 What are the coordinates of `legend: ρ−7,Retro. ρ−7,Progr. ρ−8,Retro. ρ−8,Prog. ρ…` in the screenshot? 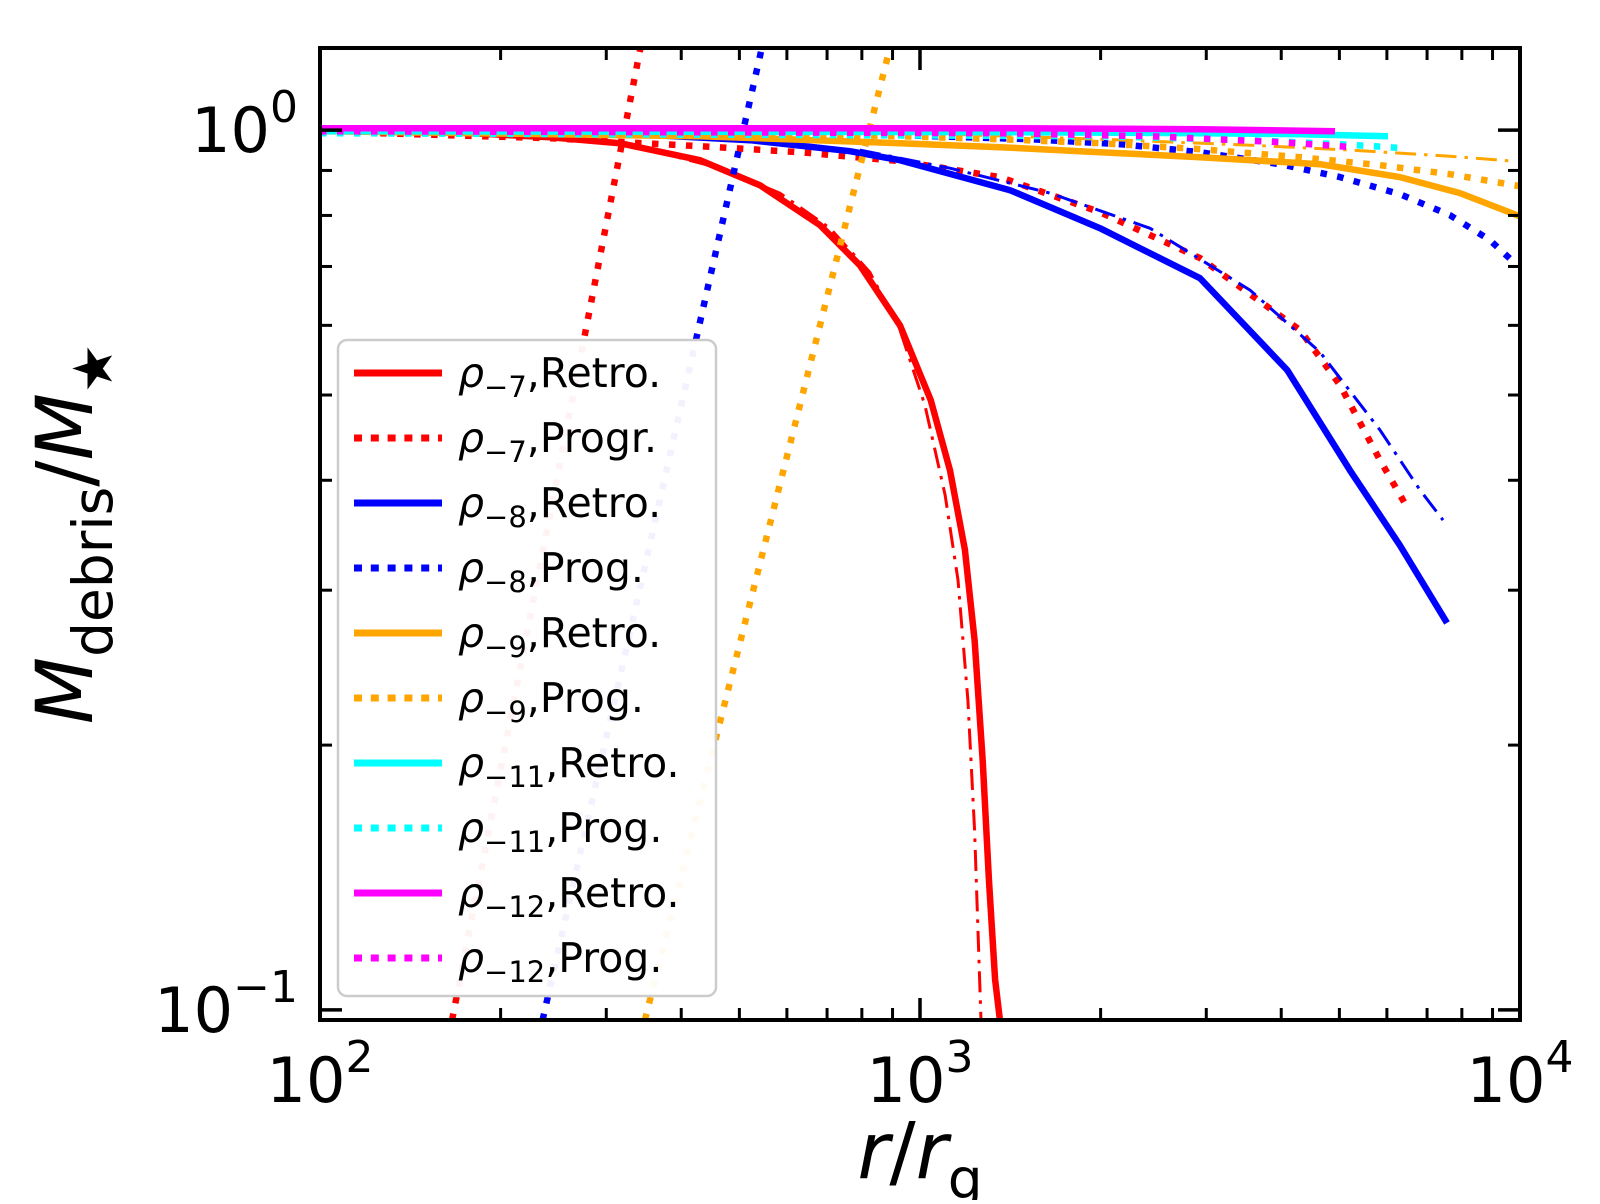 It's located at (527, 668).